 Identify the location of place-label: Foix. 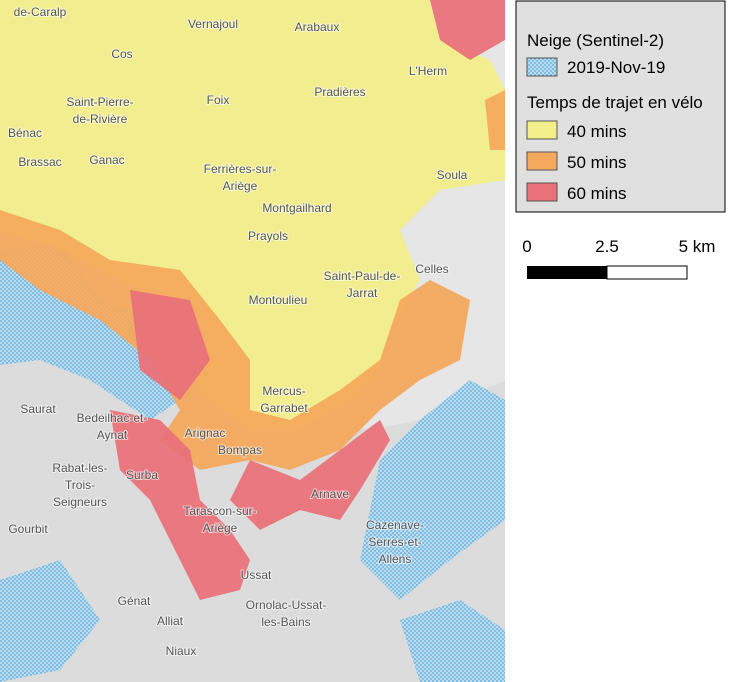
(218, 100).